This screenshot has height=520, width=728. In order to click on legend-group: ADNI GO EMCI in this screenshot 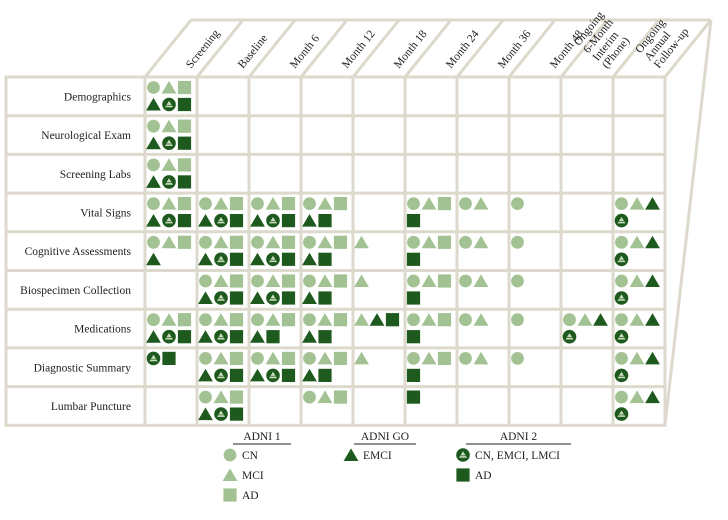, I will do `click(379, 446)`.